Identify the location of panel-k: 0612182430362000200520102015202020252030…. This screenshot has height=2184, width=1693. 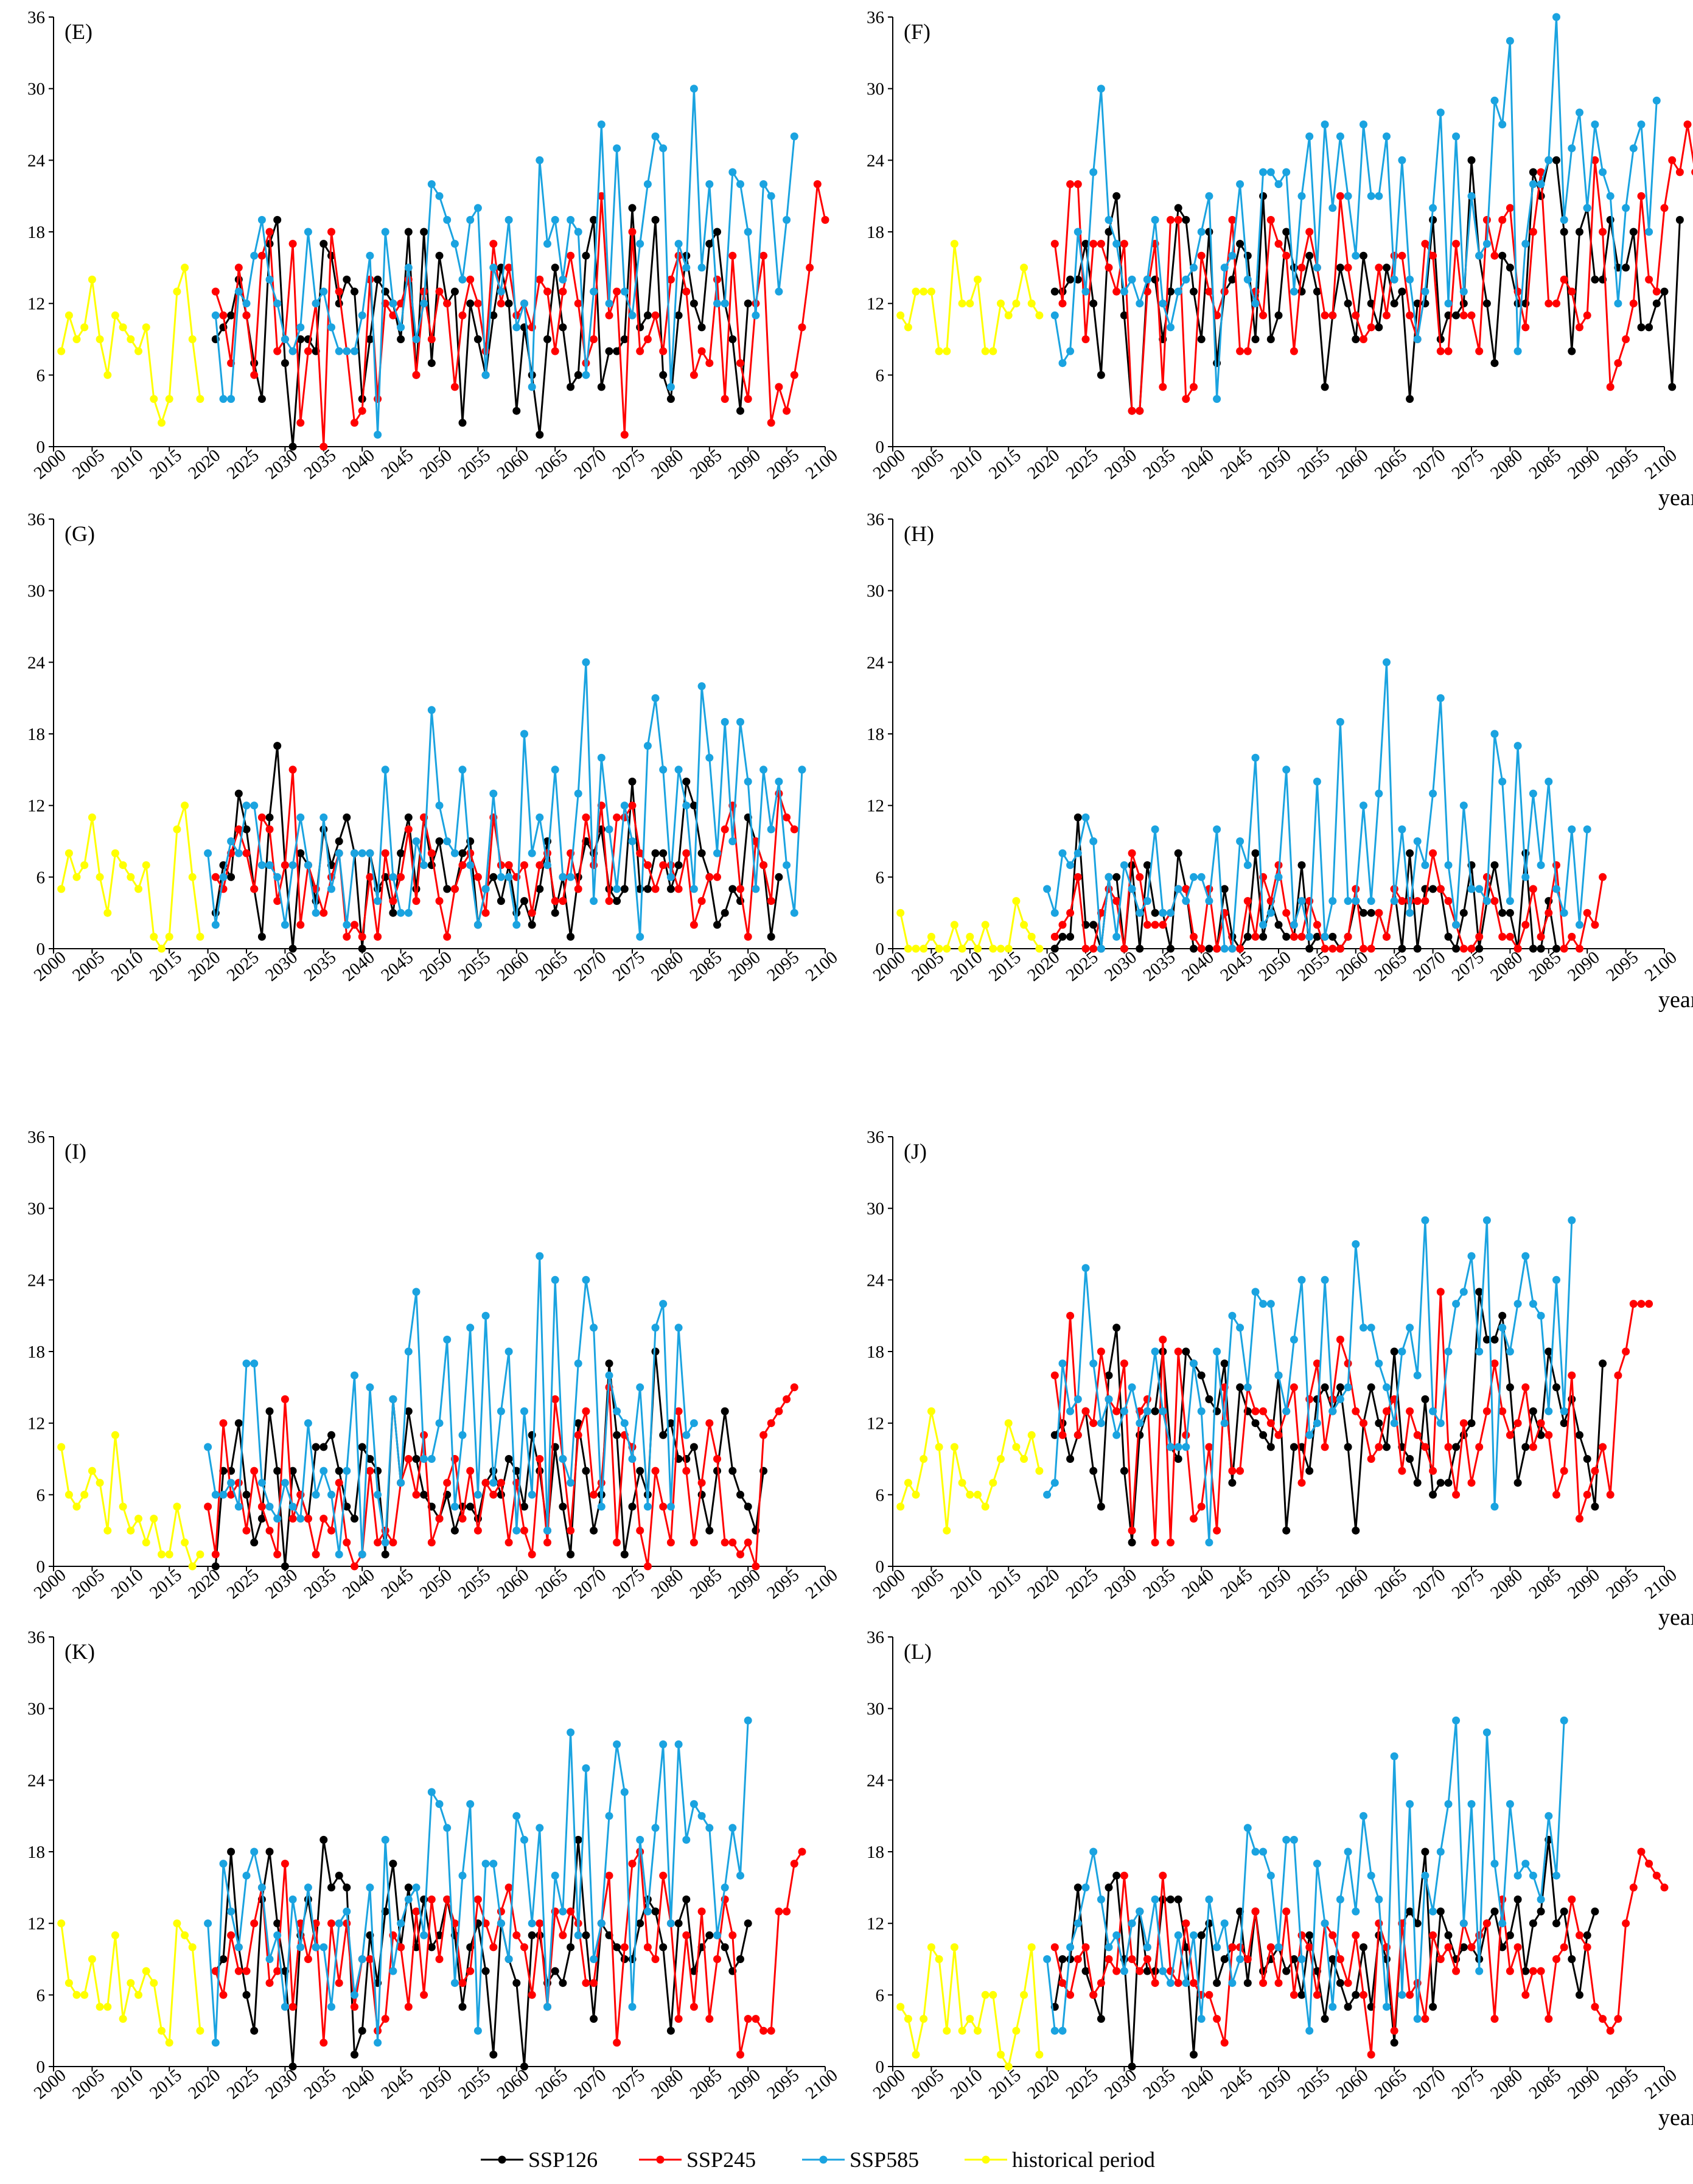
(435, 1865).